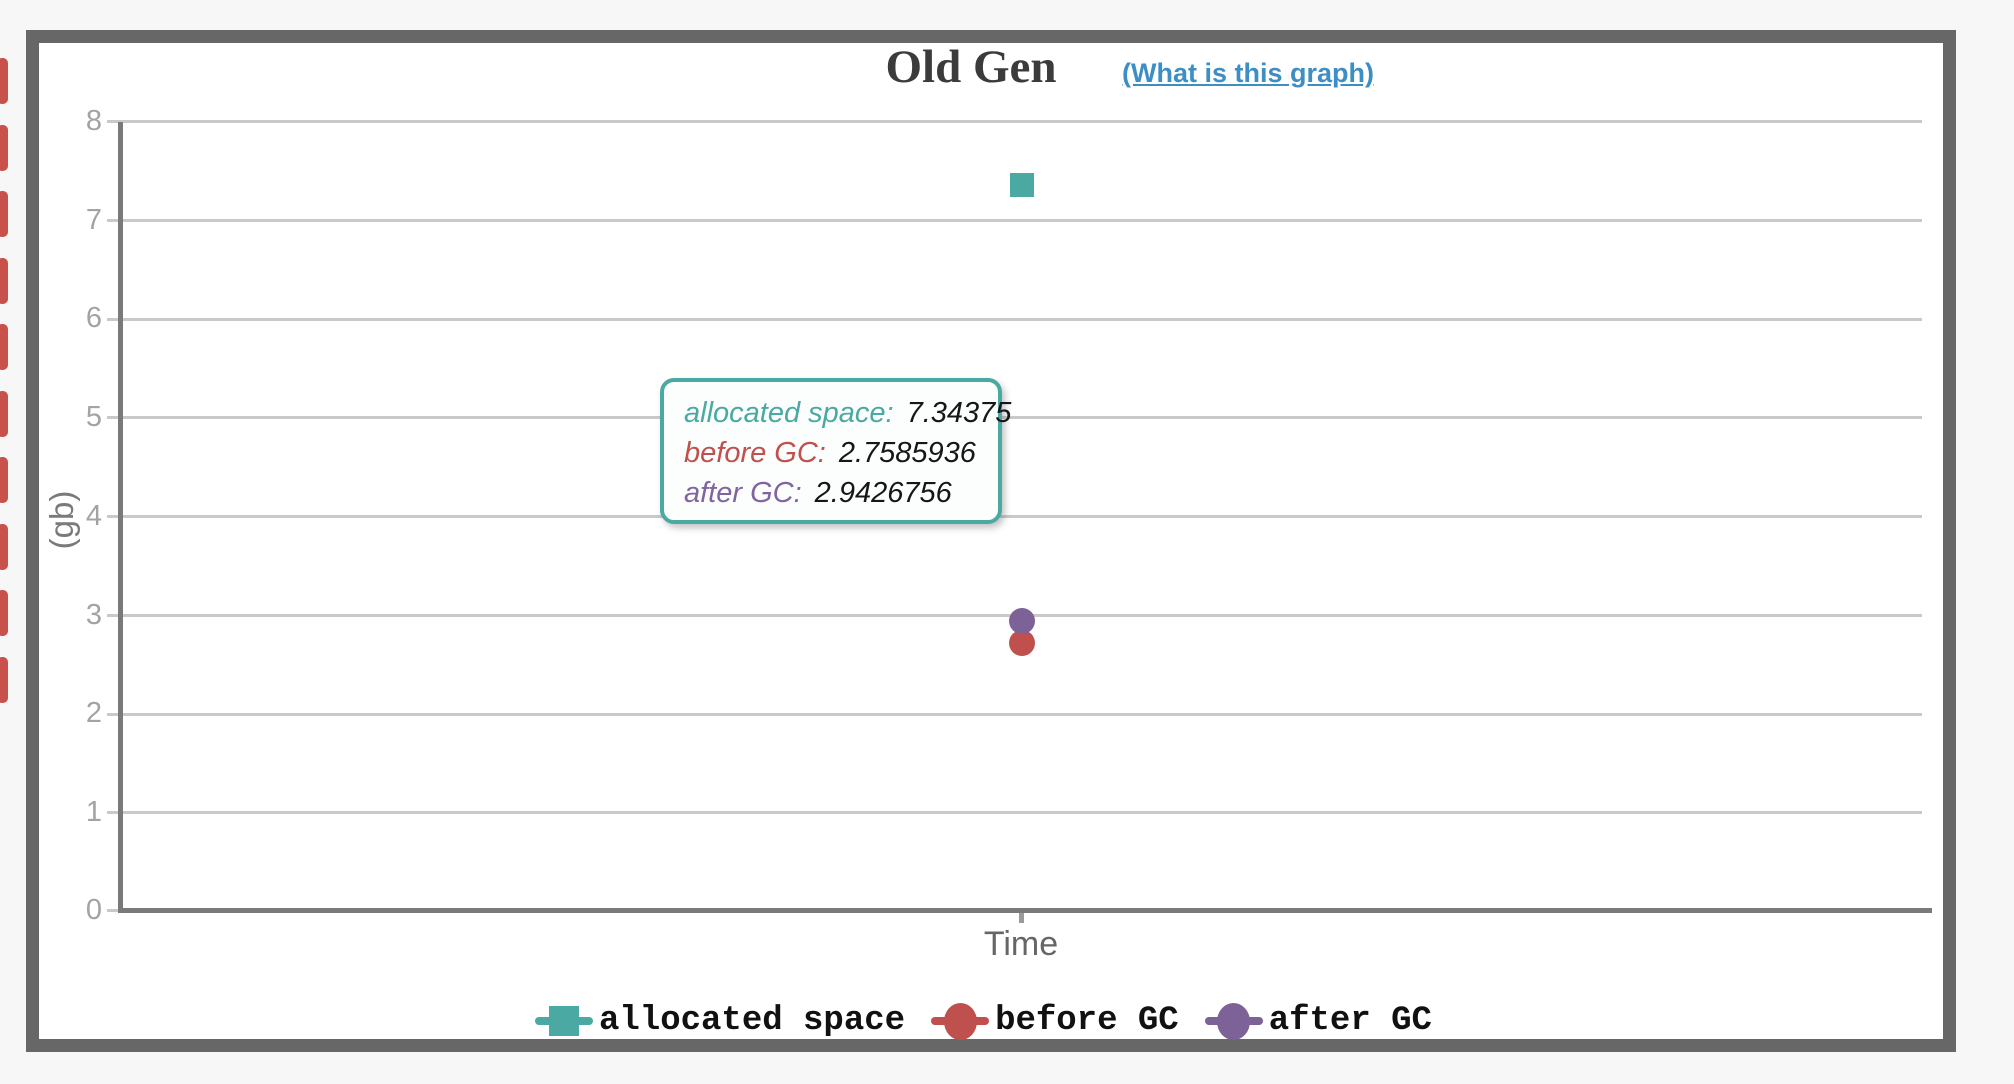 The width and height of the screenshot is (2014, 1084). I want to click on legend-item-allocated-space: allocated space, so click(720, 1021).